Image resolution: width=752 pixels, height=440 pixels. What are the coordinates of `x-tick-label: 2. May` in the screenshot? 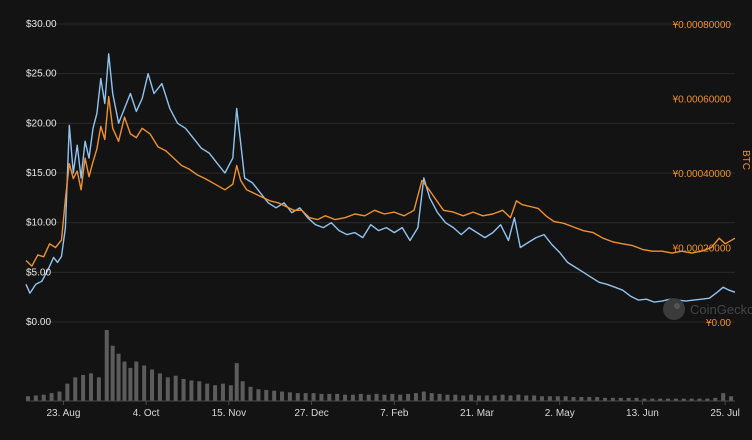 It's located at (560, 413).